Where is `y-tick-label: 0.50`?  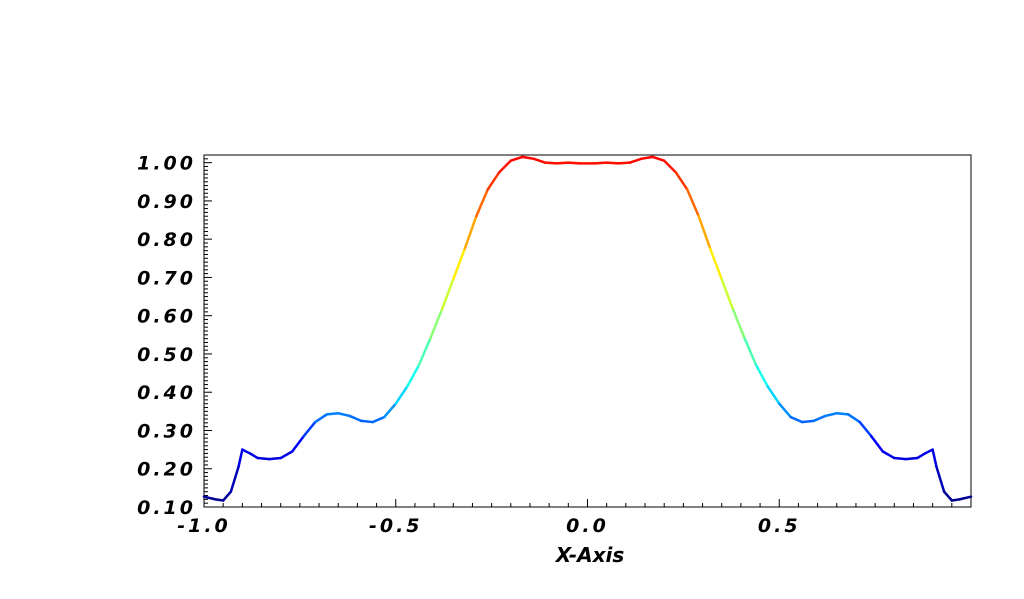 y-tick-label: 0.50 is located at coordinates (166, 355).